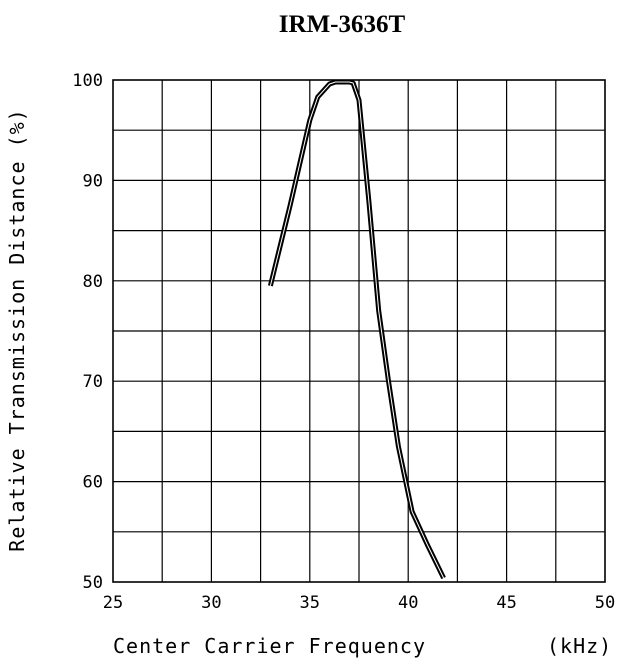 This screenshot has width=626, height=664. I want to click on x-tick-label: 45, so click(506, 603).